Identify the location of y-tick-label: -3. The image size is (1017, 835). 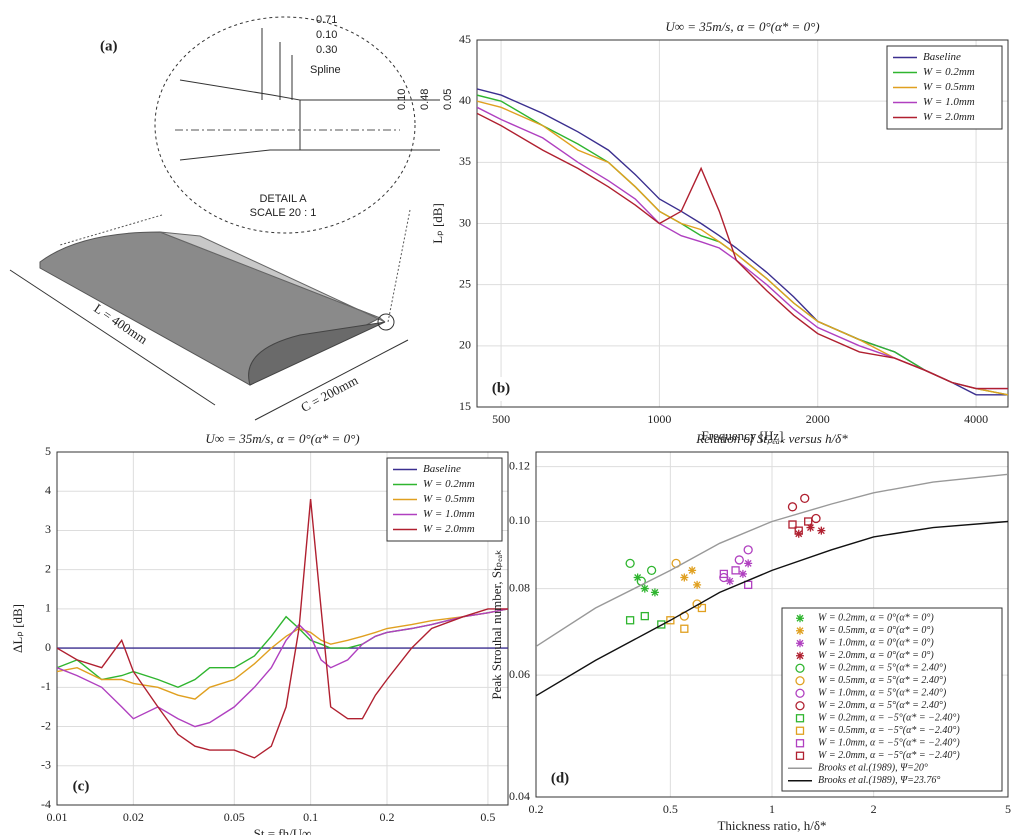
(46, 765).